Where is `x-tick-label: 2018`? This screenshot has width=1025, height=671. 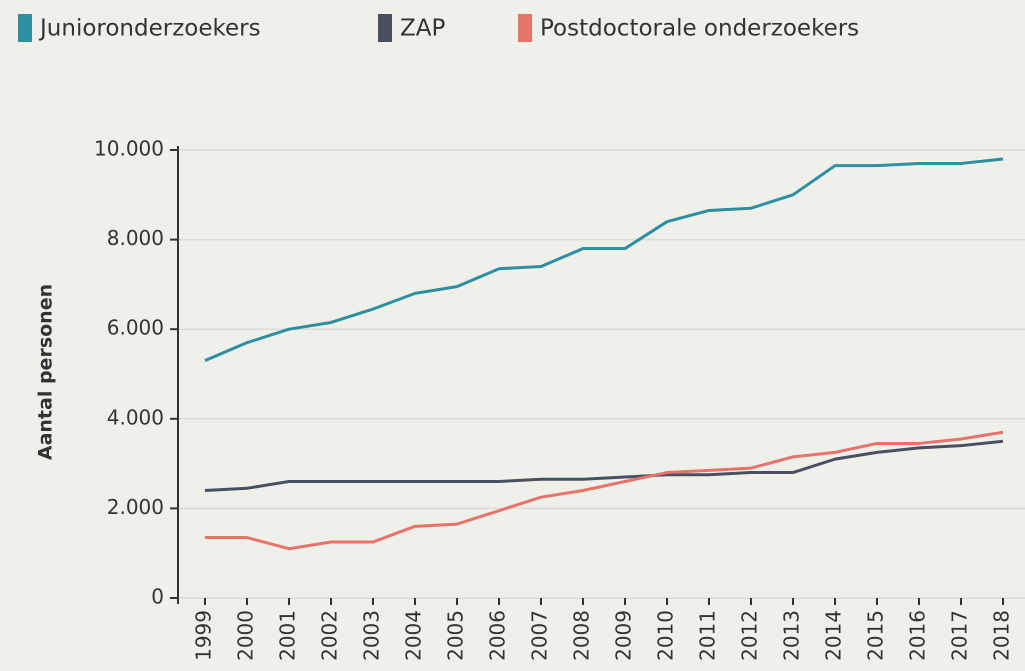 x-tick-label: 2018 is located at coordinates (1002, 635).